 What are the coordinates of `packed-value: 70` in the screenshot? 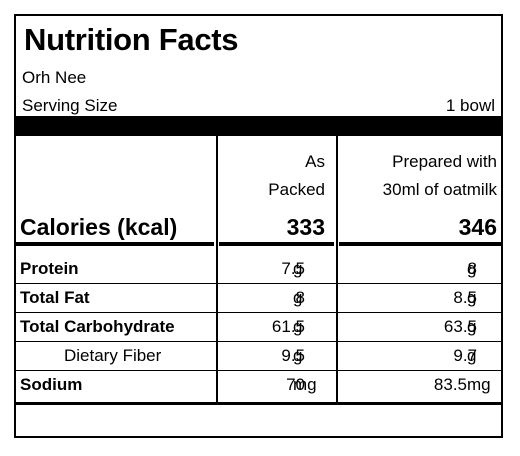 It's located at (295, 384).